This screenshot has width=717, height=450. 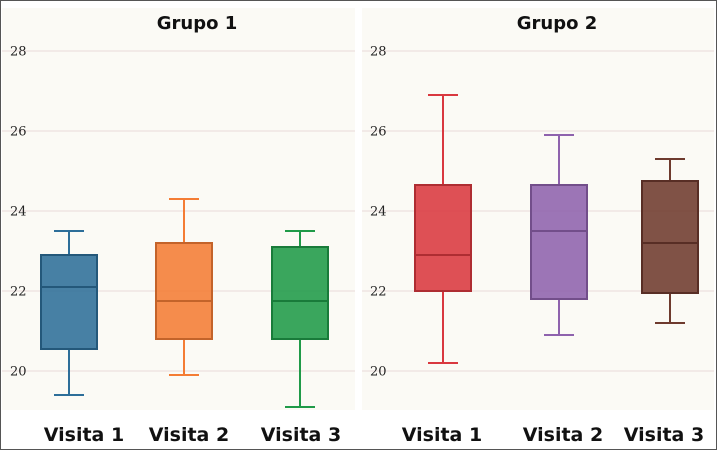 I want to click on y-tick-label-2-24: 24, so click(x=378, y=212).